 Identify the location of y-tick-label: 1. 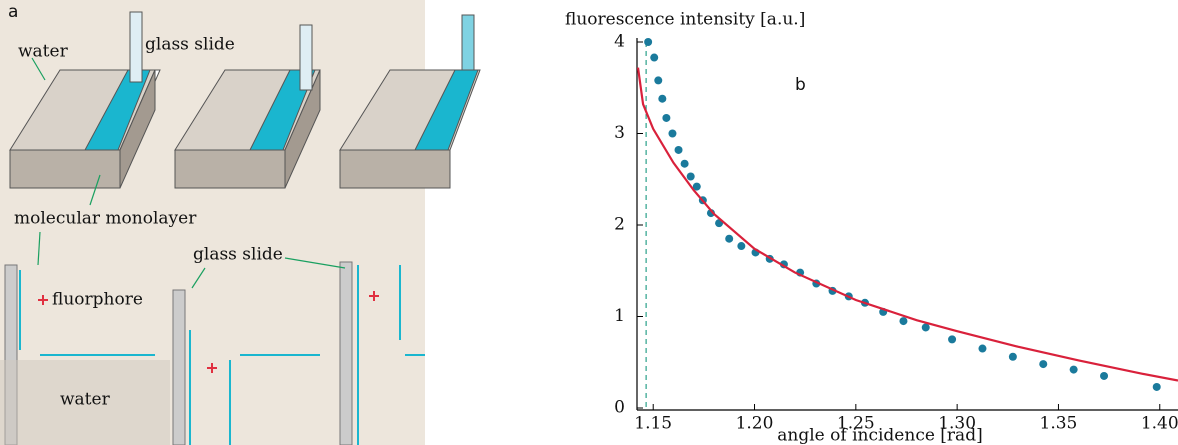
(619, 316).